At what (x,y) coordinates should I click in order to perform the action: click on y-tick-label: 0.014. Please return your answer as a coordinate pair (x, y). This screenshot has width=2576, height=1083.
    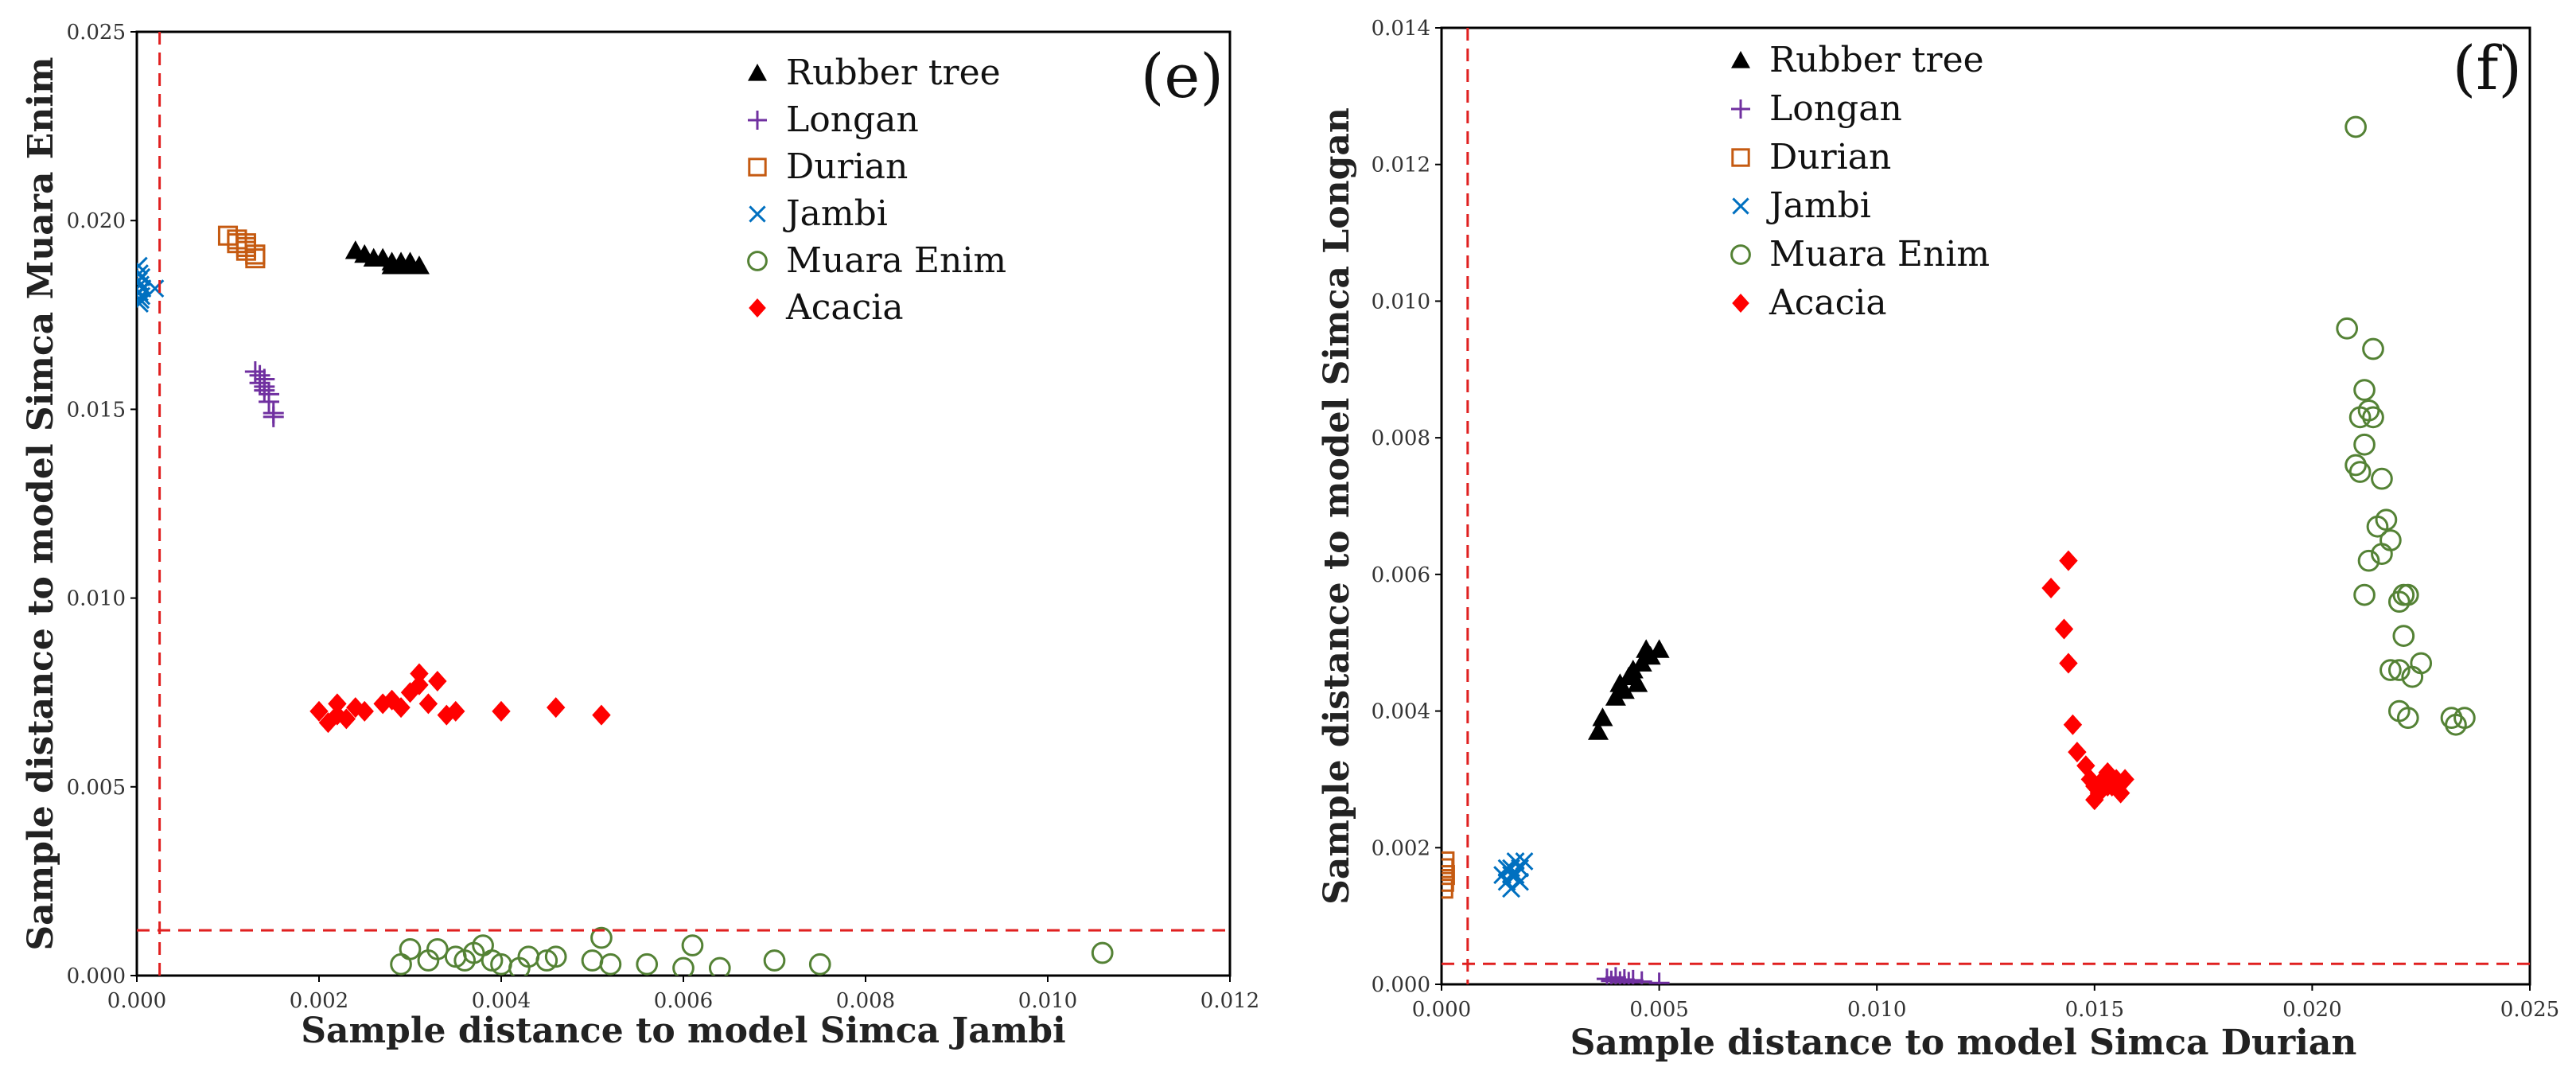
    Looking at the image, I should click on (1401, 29).